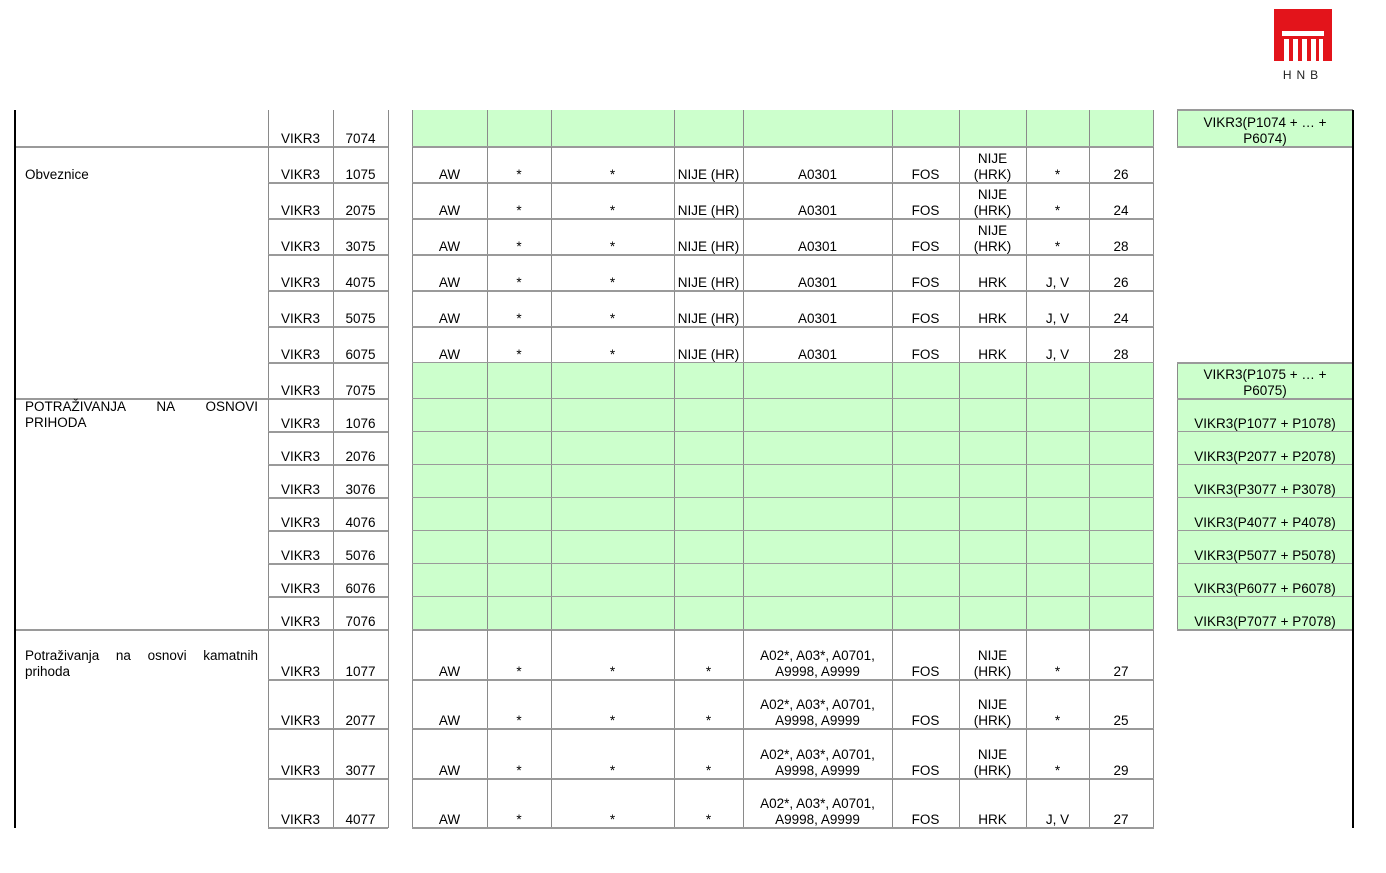  What do you see at coordinates (360, 456) in the screenshot?
I see `row-number: 2076` at bounding box center [360, 456].